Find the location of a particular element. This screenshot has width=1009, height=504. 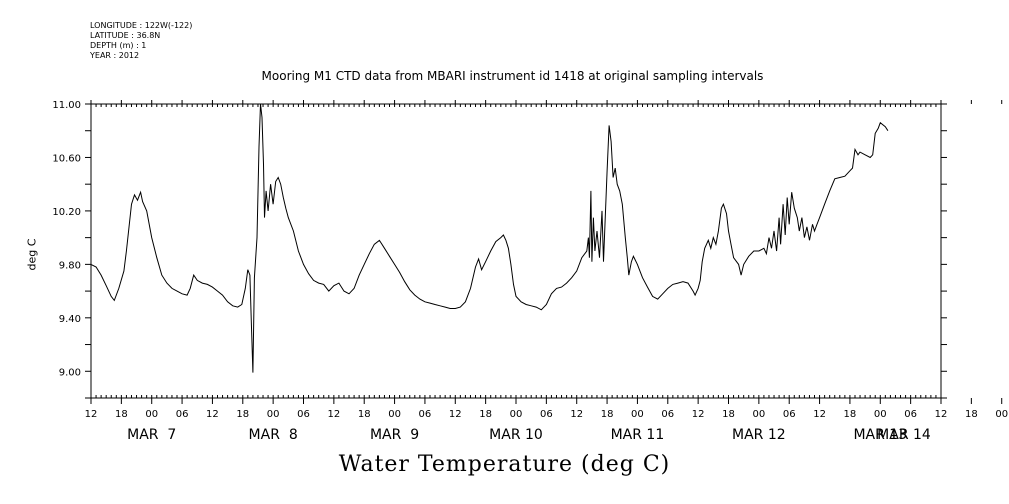

x-day-label: MAR 9 is located at coordinates (394, 435).